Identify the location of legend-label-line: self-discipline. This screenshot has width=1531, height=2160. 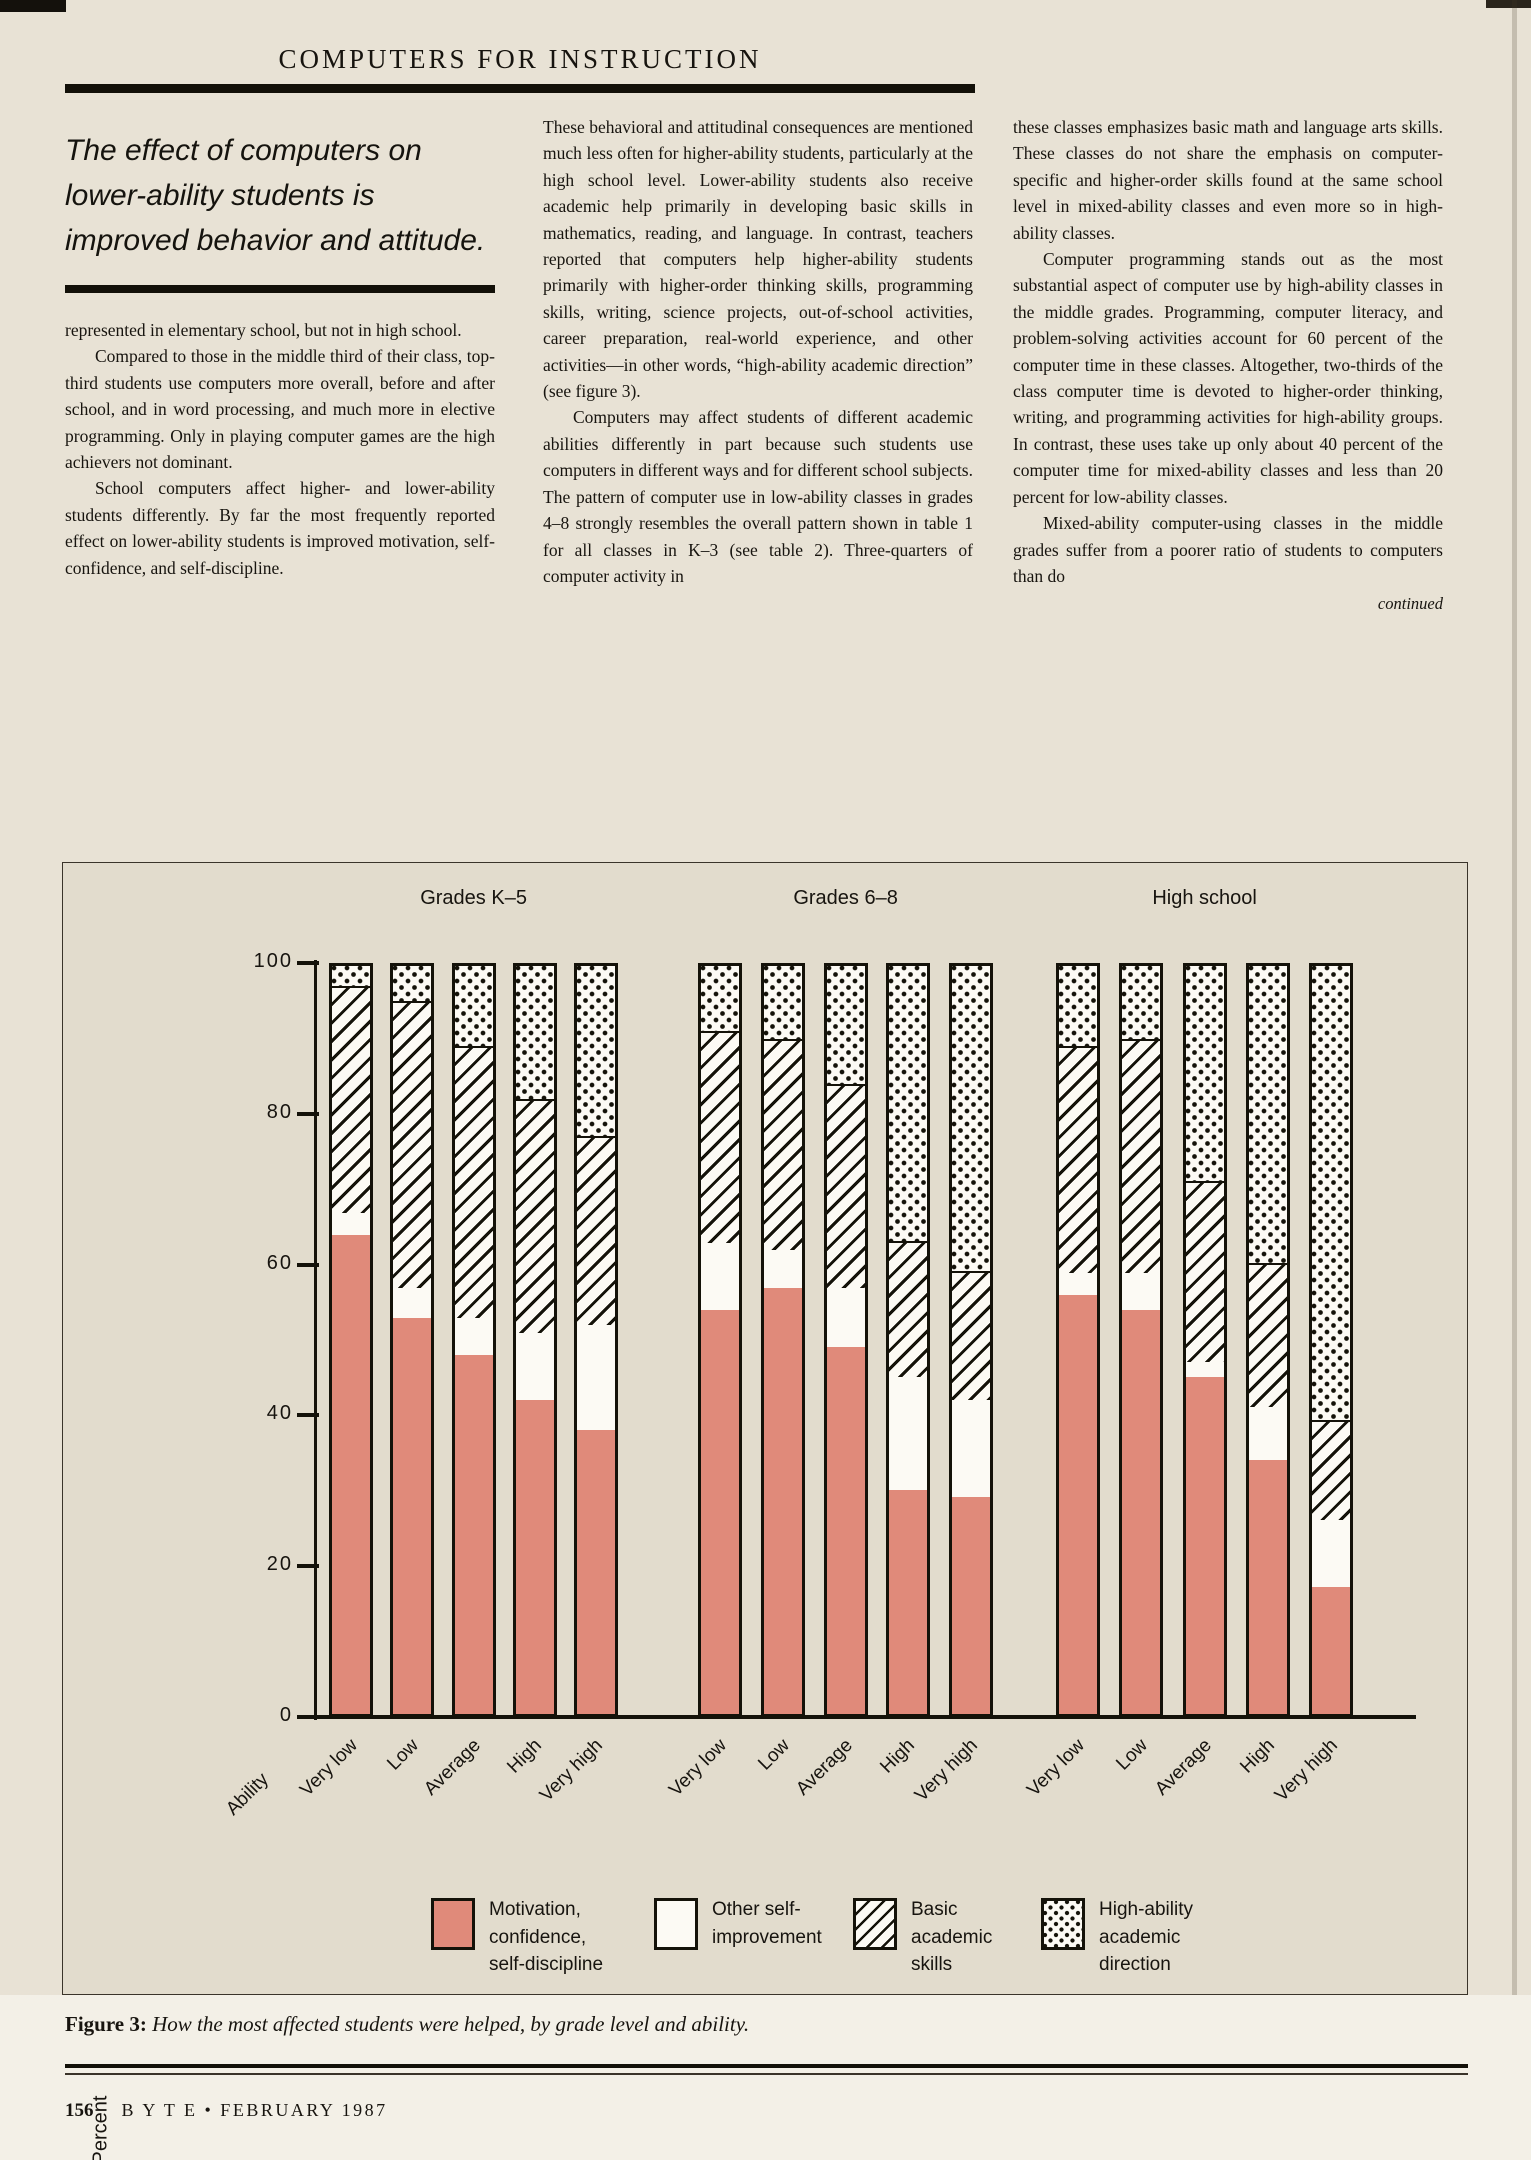
(546, 1964).